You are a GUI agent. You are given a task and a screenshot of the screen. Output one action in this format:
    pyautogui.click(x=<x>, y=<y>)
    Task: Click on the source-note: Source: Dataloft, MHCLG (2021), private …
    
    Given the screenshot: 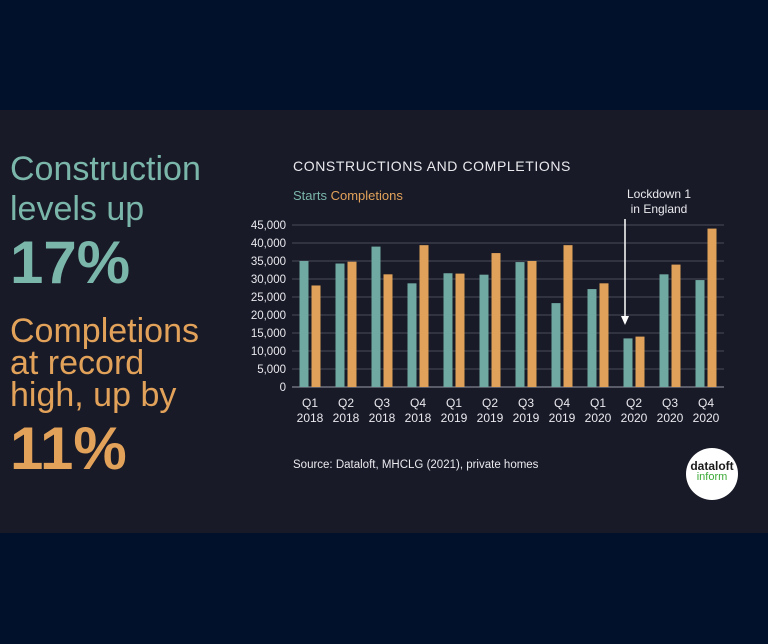 What is the action you would take?
    pyautogui.click(x=416, y=465)
    